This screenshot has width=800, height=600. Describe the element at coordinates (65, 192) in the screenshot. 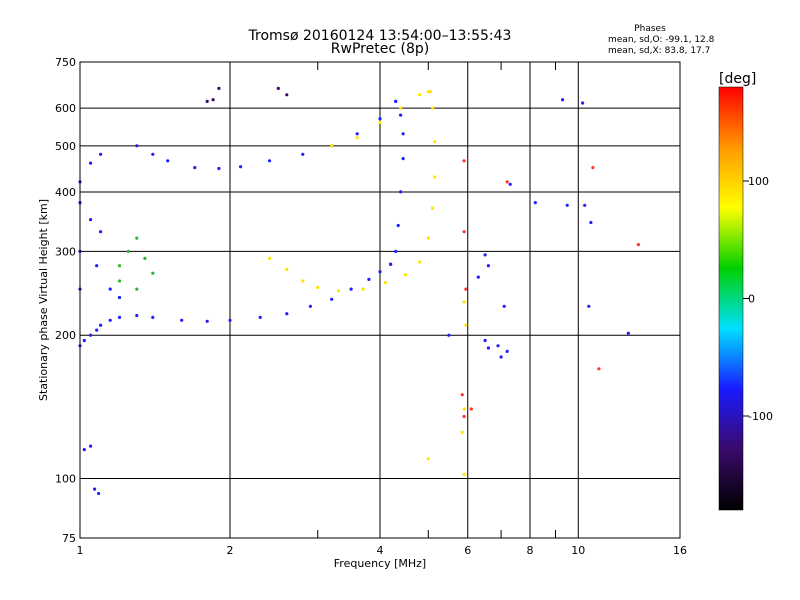

I see `y-tick-label: 400` at that location.